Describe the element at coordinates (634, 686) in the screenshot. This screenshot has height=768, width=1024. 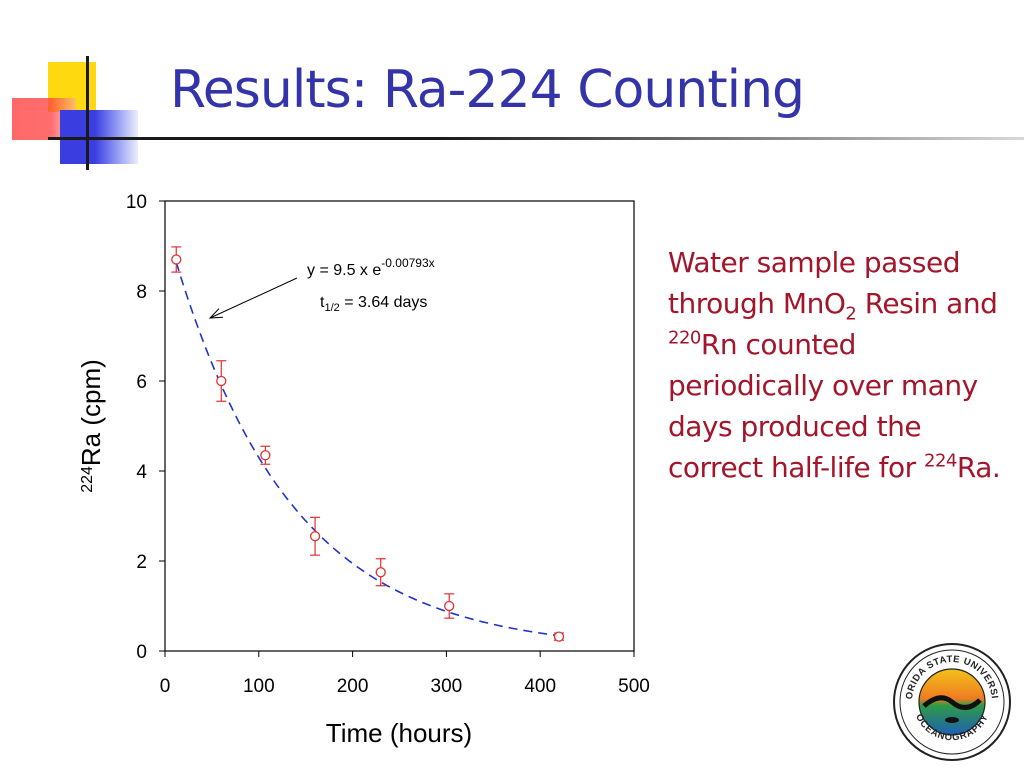
I see `x-tick-label: 500` at that location.